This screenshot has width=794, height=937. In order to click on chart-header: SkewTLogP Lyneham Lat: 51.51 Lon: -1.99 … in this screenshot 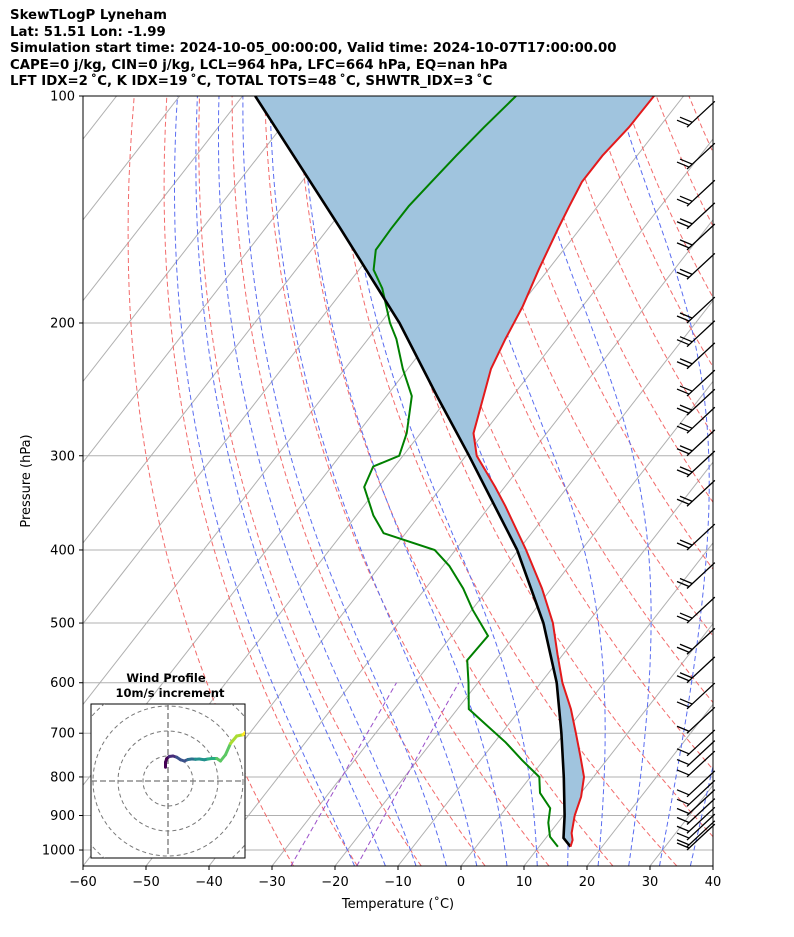, I will do `click(313, 49)`.